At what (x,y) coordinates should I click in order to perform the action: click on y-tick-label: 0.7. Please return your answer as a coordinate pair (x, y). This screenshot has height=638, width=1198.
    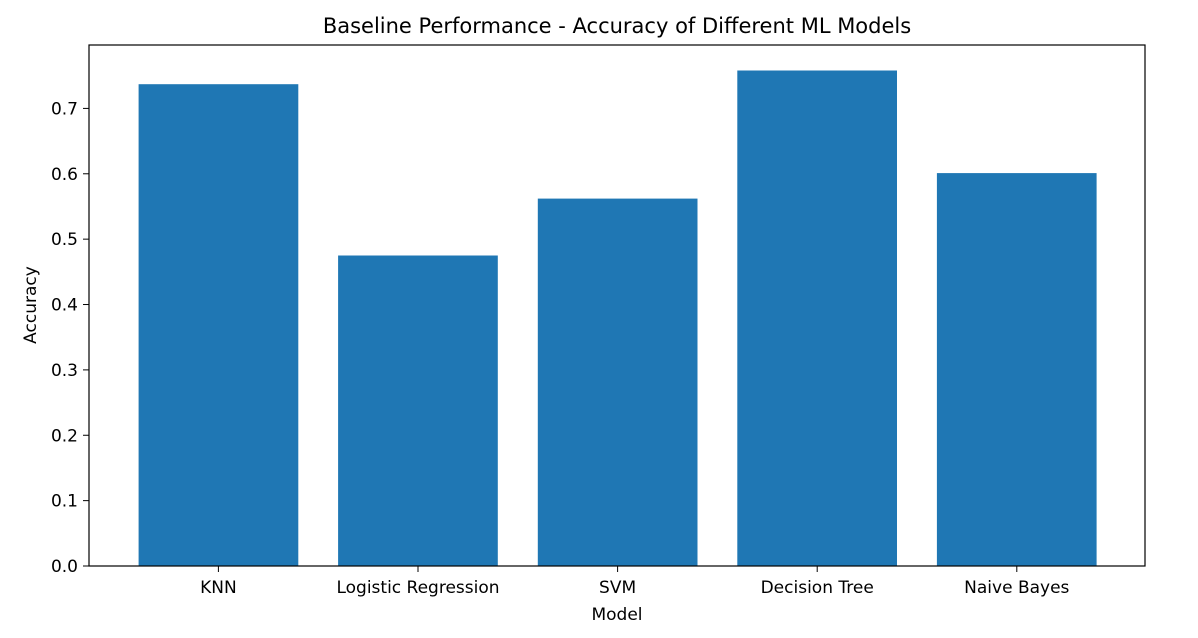
    Looking at the image, I should click on (64, 109).